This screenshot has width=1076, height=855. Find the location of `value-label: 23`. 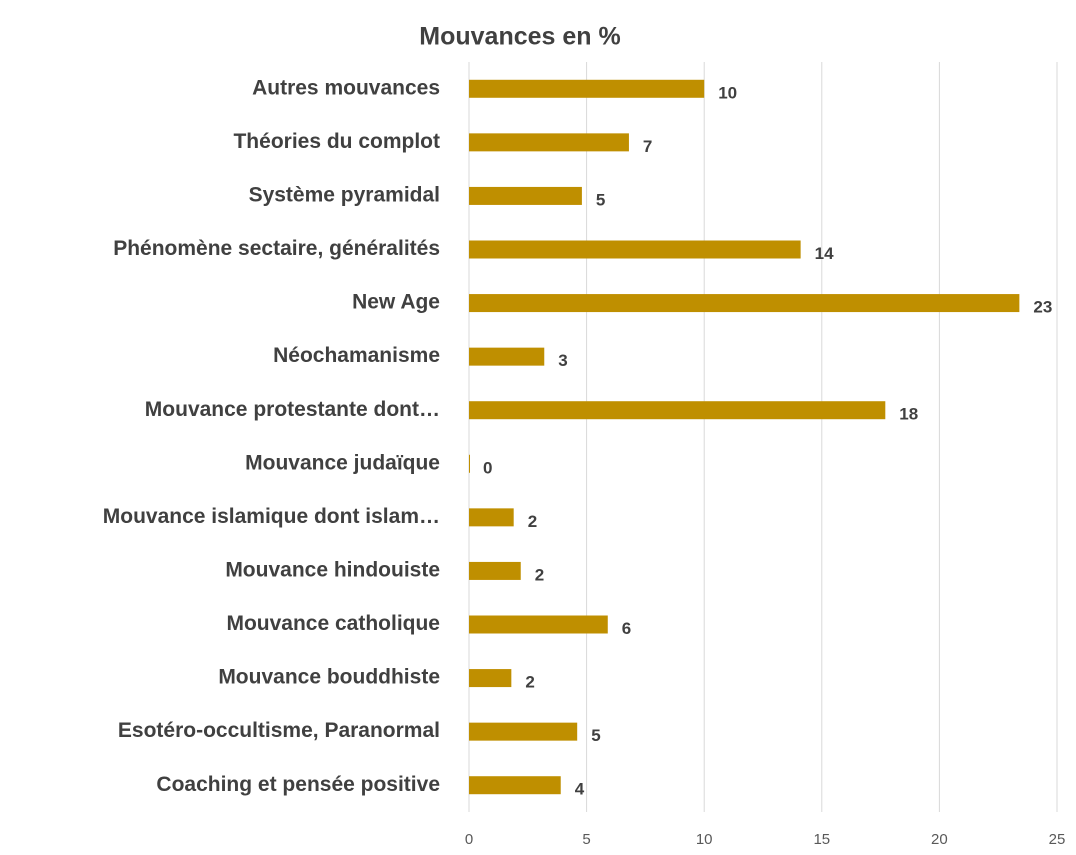

value-label: 23 is located at coordinates (1042, 307).